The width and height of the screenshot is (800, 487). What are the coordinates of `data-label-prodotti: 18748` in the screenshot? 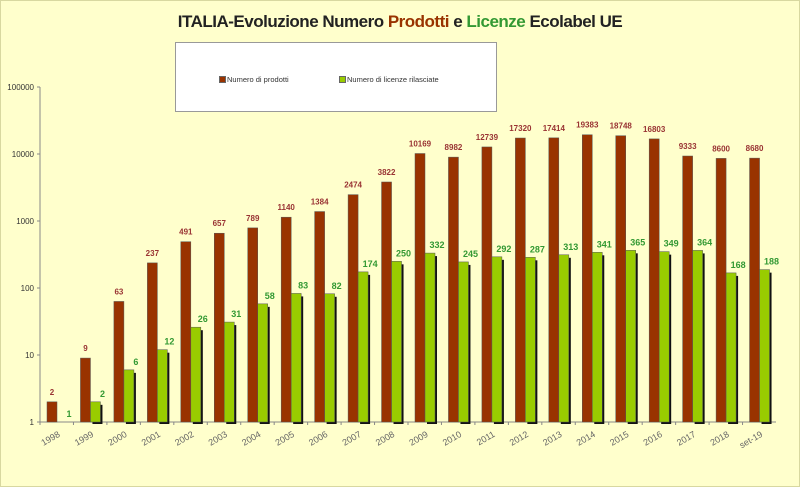 It's located at (621, 126).